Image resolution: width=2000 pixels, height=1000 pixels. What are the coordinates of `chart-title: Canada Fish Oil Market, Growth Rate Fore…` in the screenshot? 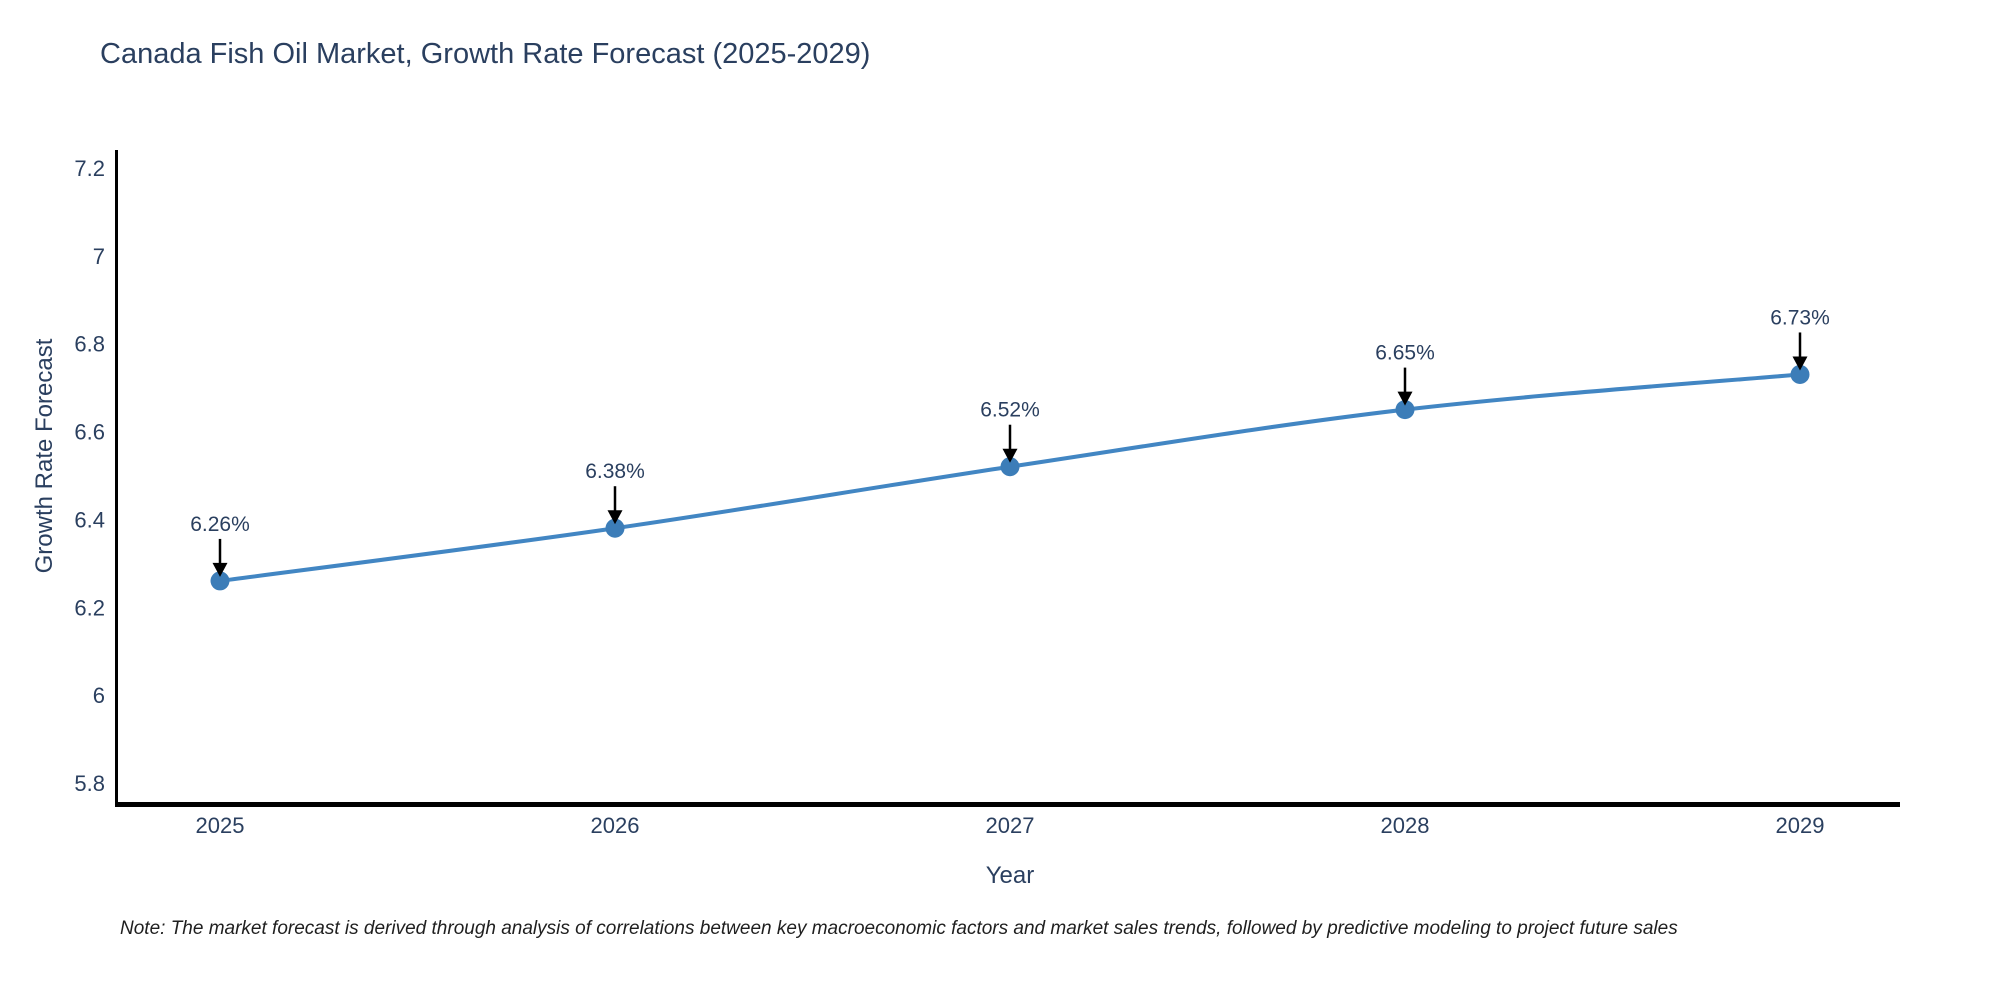 It's located at (485, 54).